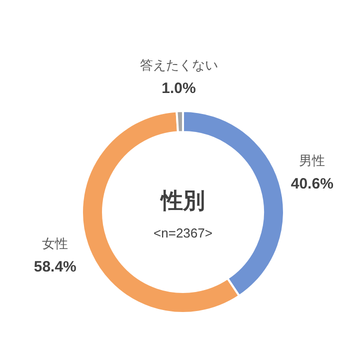 The image size is (344, 344). I want to click on text: 性別, so click(182, 200).